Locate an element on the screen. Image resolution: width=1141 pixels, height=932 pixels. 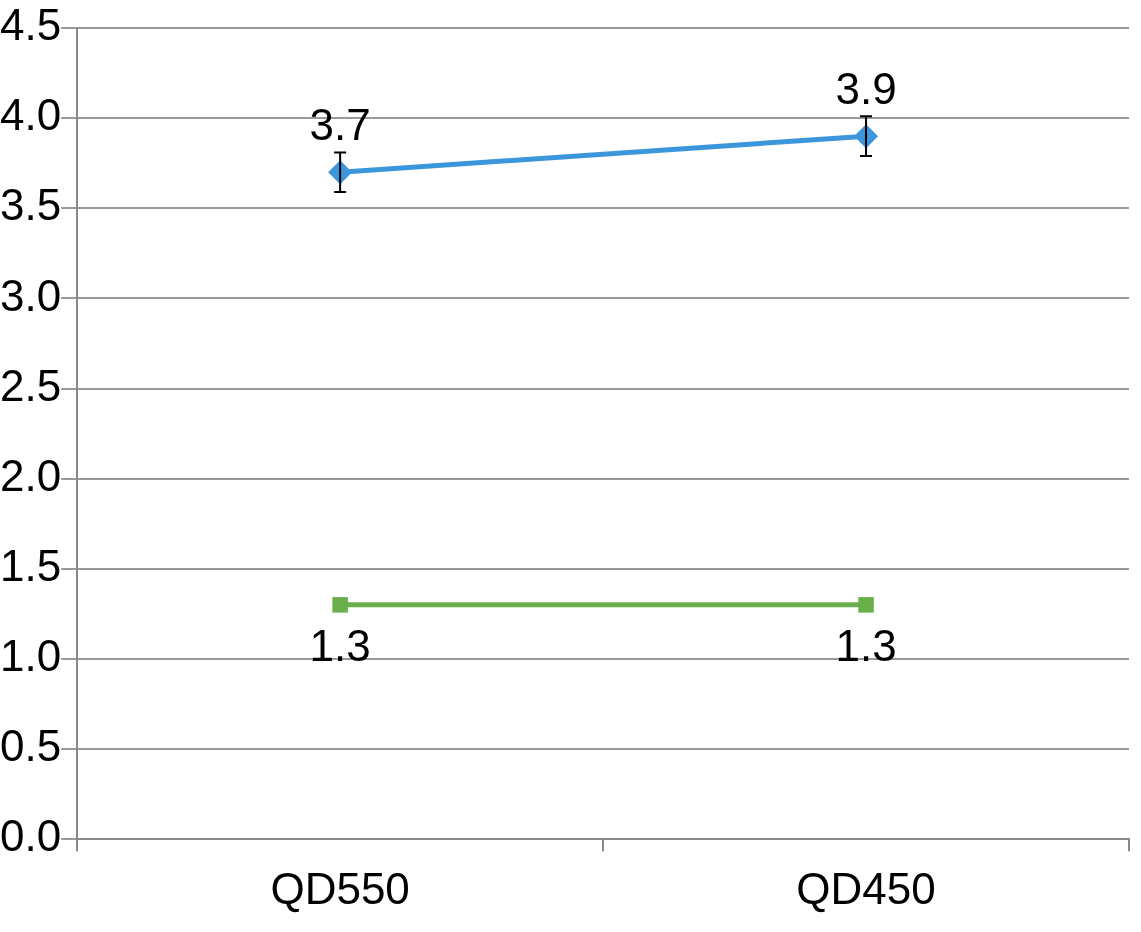
y-tick-label: 2.0 is located at coordinates (31, 475).